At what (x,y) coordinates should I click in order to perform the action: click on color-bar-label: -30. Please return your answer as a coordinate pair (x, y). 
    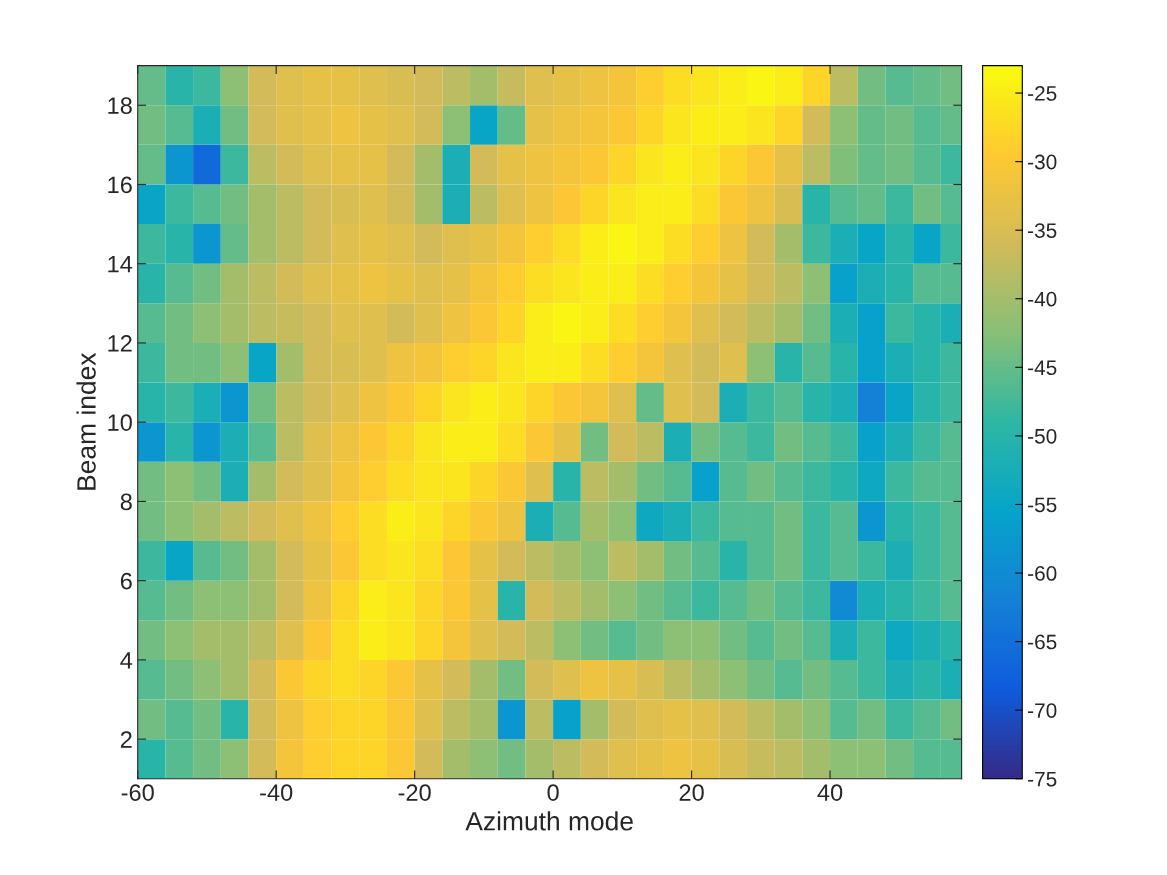
    Looking at the image, I should click on (1042, 162).